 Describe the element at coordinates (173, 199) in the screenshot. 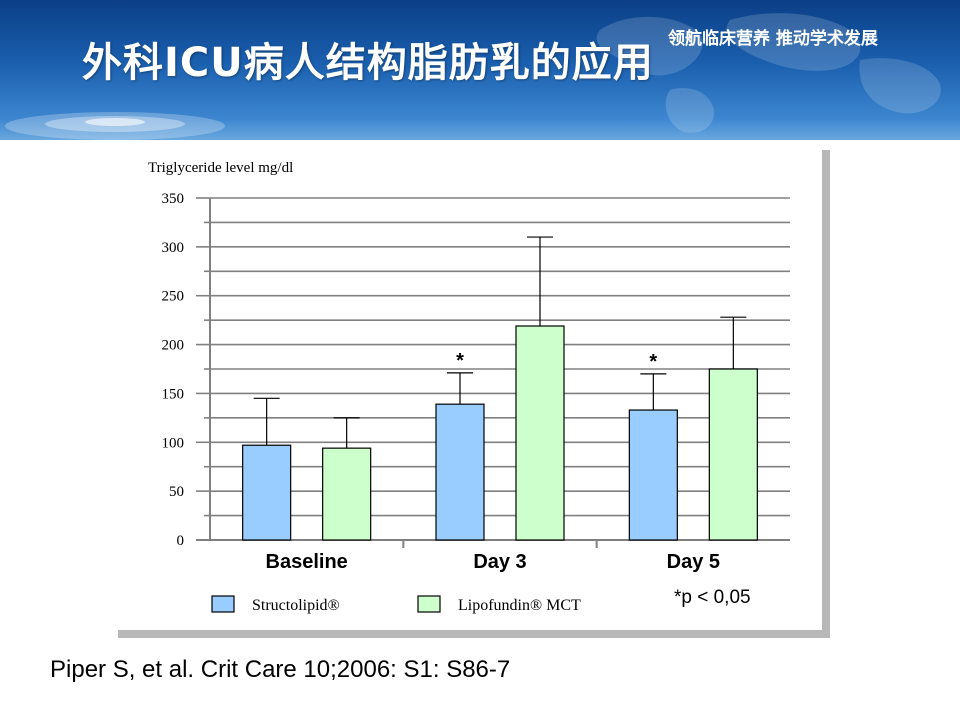

I see `y-tick-label: 350` at that location.